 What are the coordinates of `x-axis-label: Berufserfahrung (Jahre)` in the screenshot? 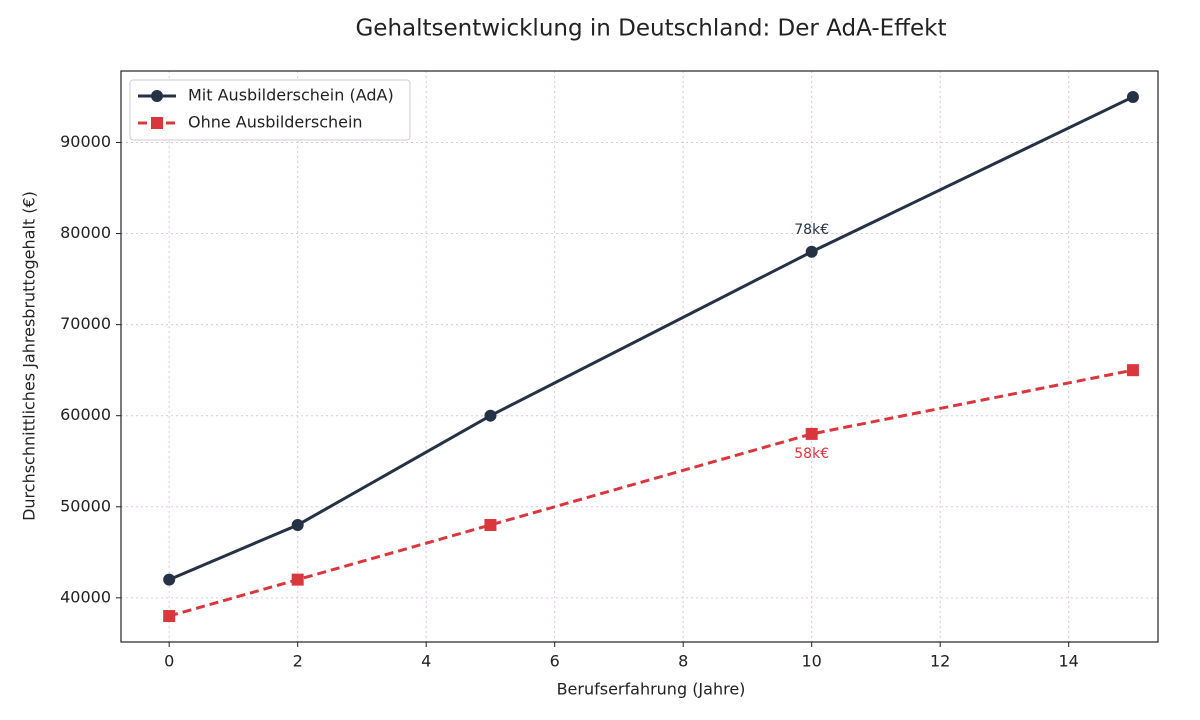 It's located at (651, 689).